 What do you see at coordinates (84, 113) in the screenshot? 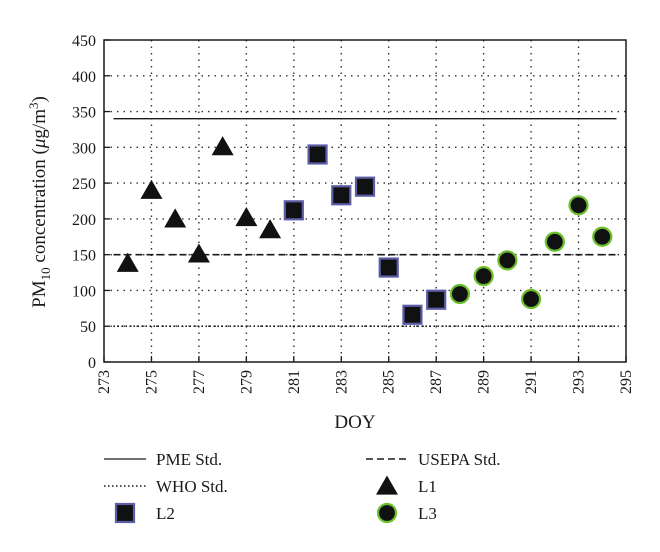
I see `y-tick-label: 350` at bounding box center [84, 113].